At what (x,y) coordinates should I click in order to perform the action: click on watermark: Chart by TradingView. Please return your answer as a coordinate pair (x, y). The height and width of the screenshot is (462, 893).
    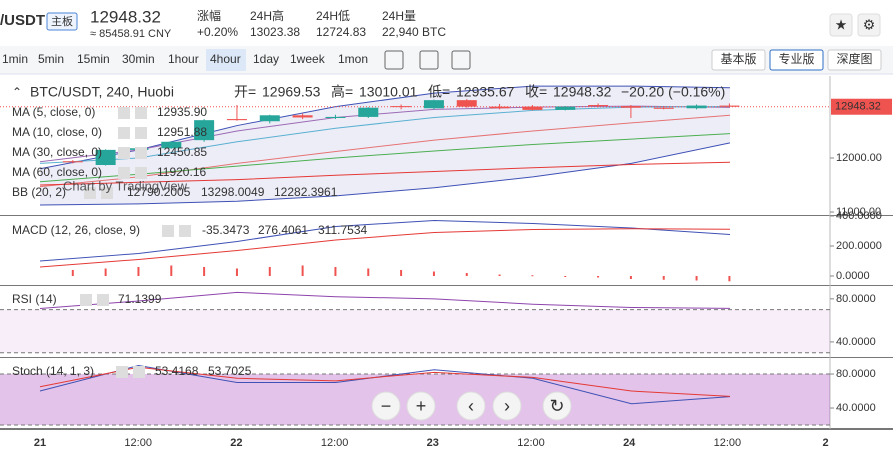
    Looking at the image, I should click on (125, 185).